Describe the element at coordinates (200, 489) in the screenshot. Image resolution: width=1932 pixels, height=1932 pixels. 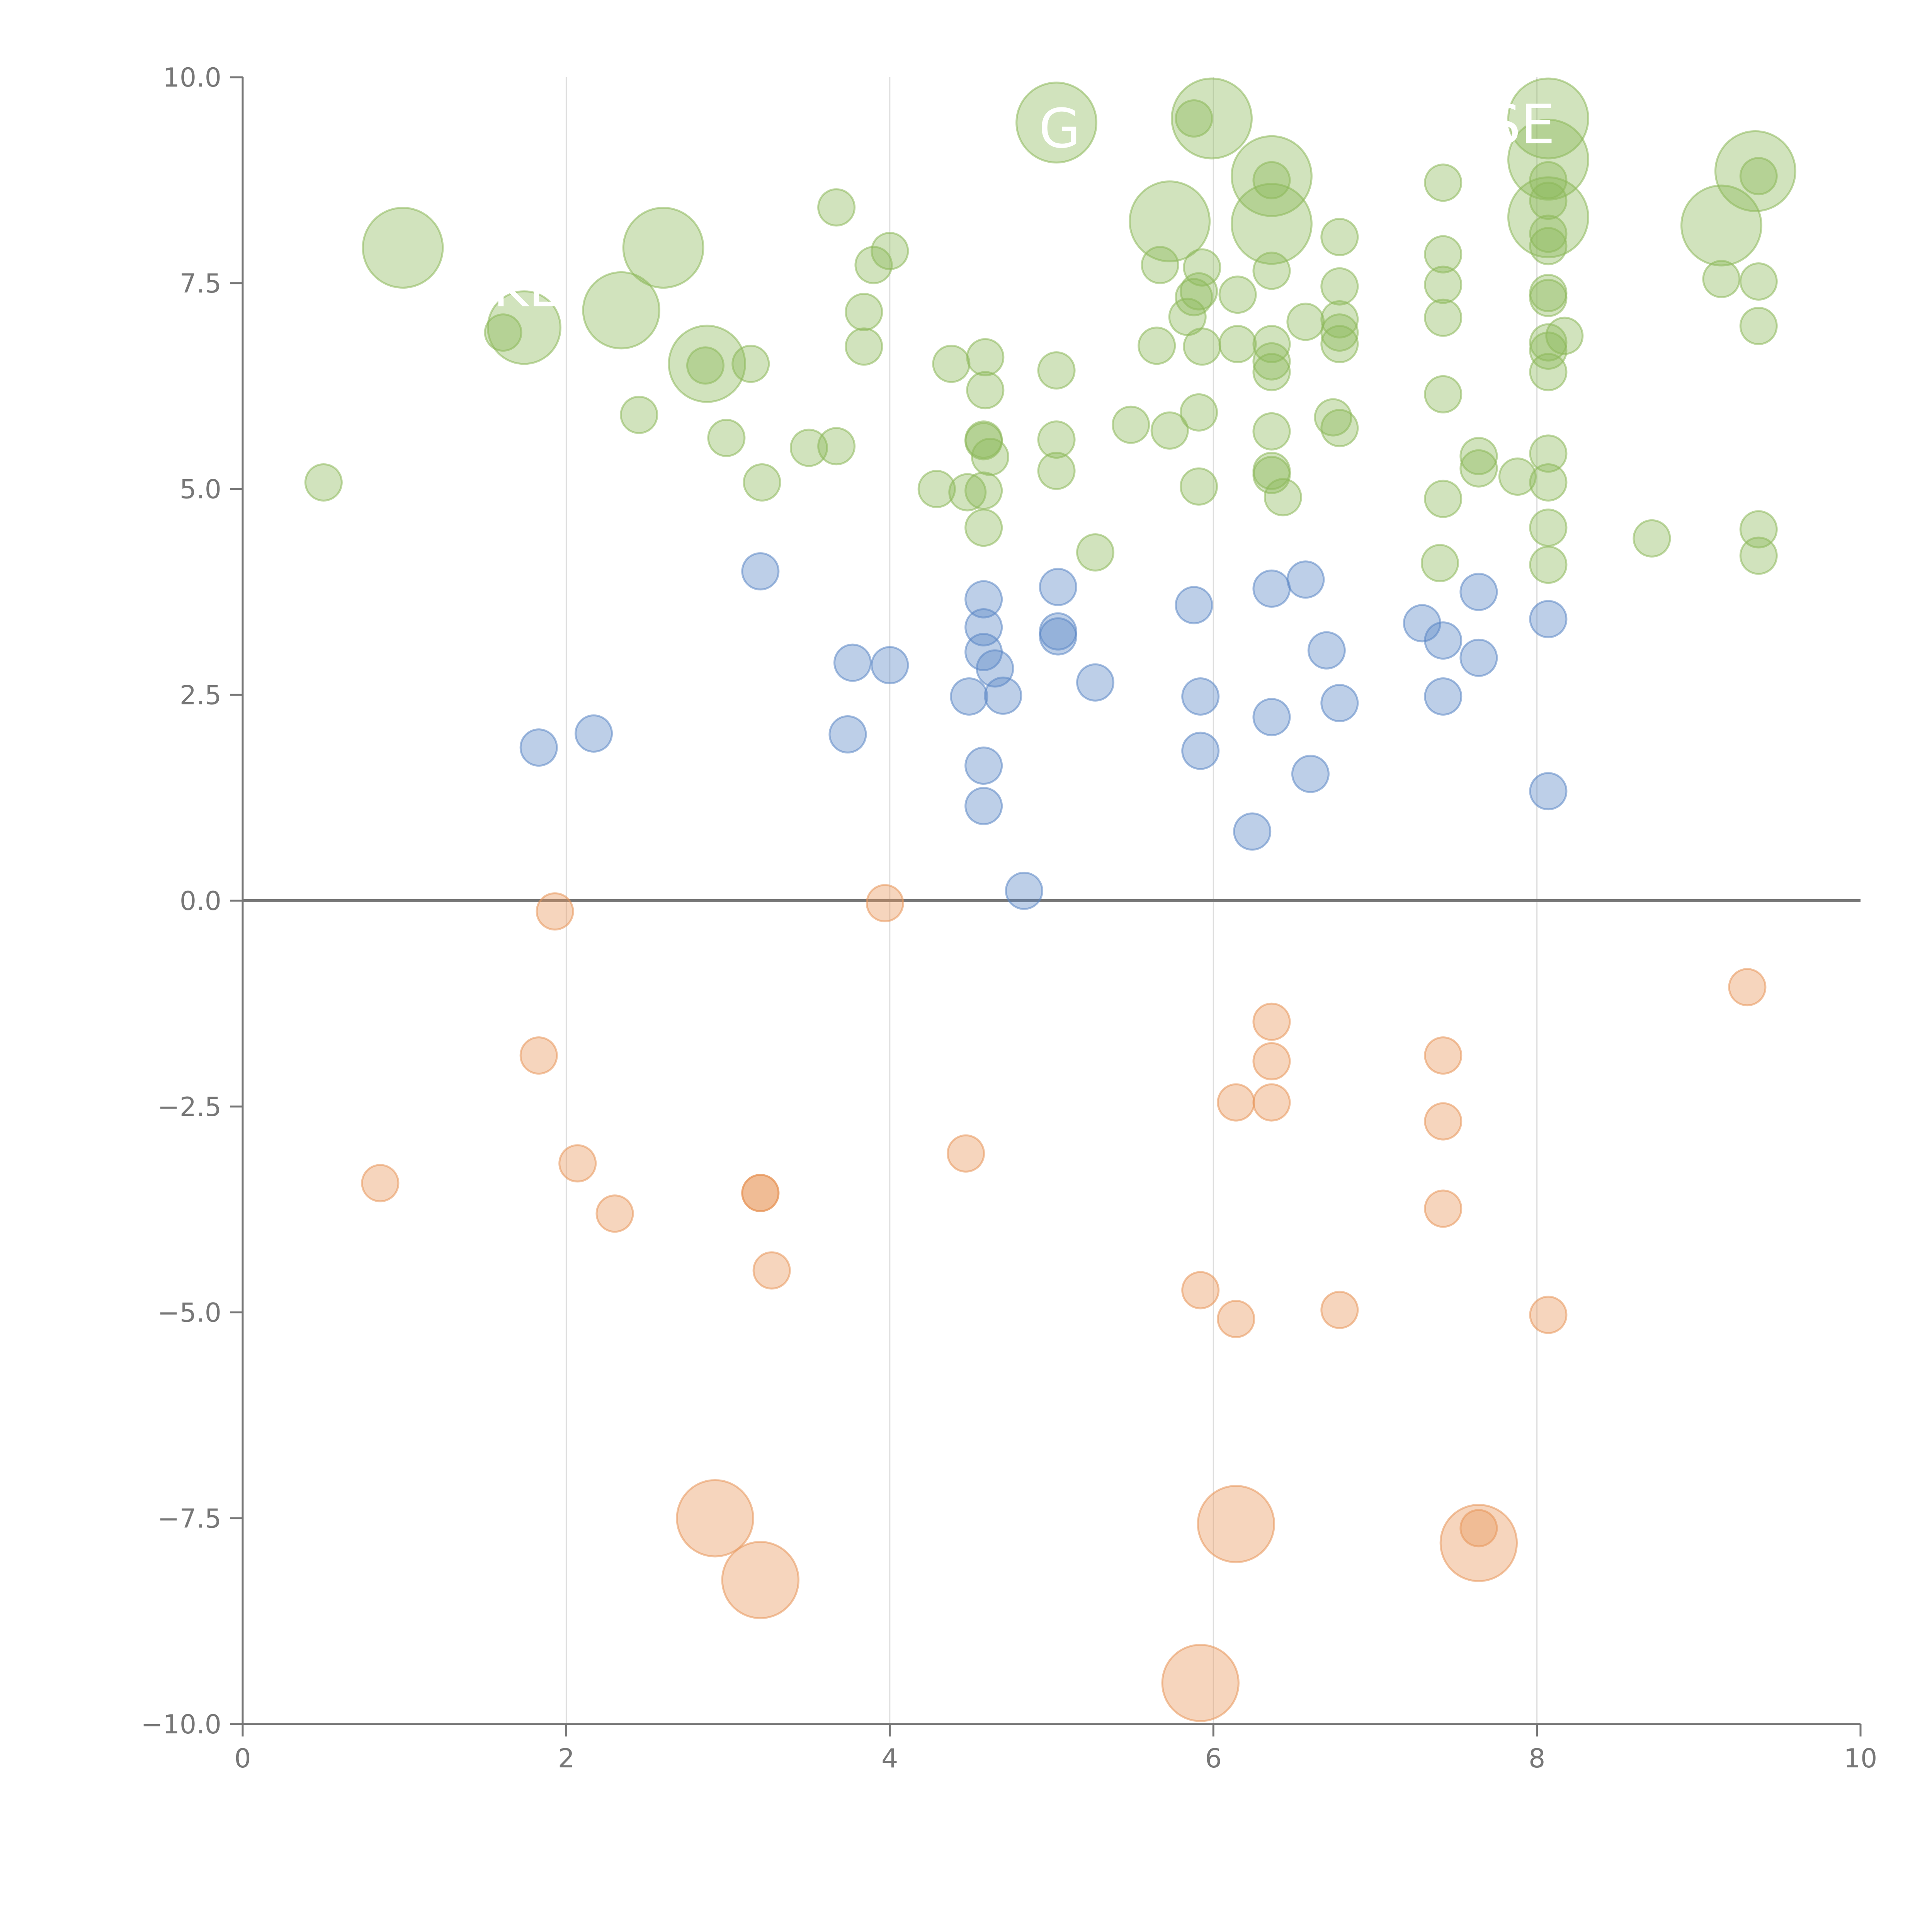
I see `y-tick-label: 5.0` at that location.